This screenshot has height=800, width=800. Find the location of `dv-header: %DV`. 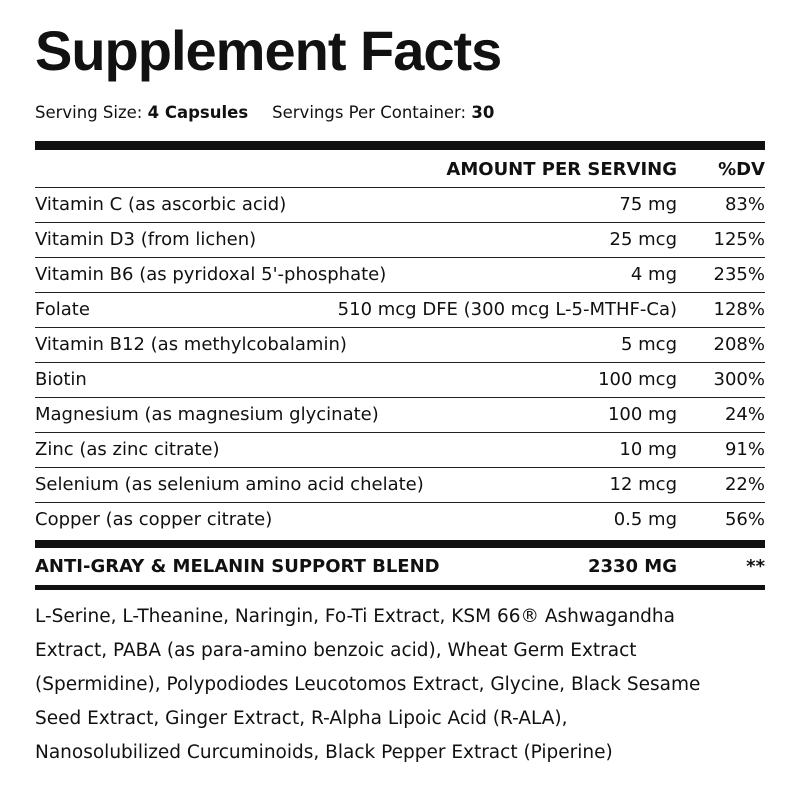

dv-header: %DV is located at coordinates (741, 169).